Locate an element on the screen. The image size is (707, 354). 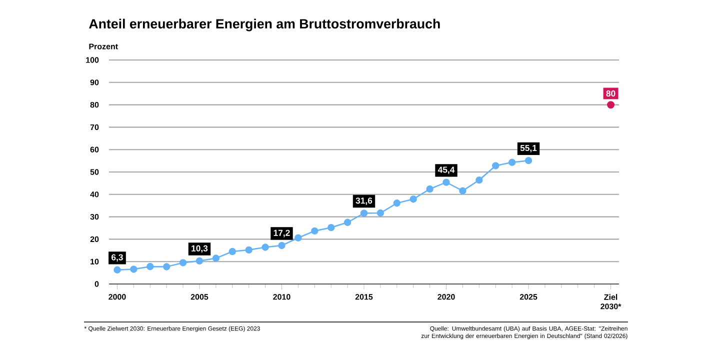
data-label: 45,4 is located at coordinates (446, 170).